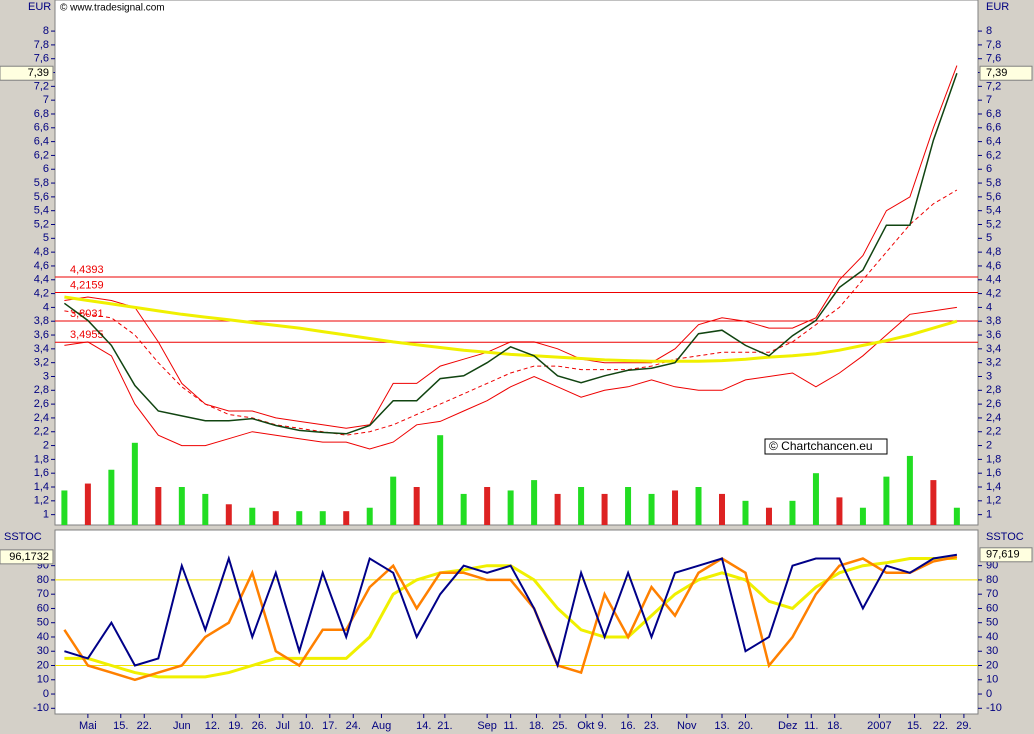 The width and height of the screenshot is (1034, 734). I want to click on y-tick-label: 1, so click(46, 515).